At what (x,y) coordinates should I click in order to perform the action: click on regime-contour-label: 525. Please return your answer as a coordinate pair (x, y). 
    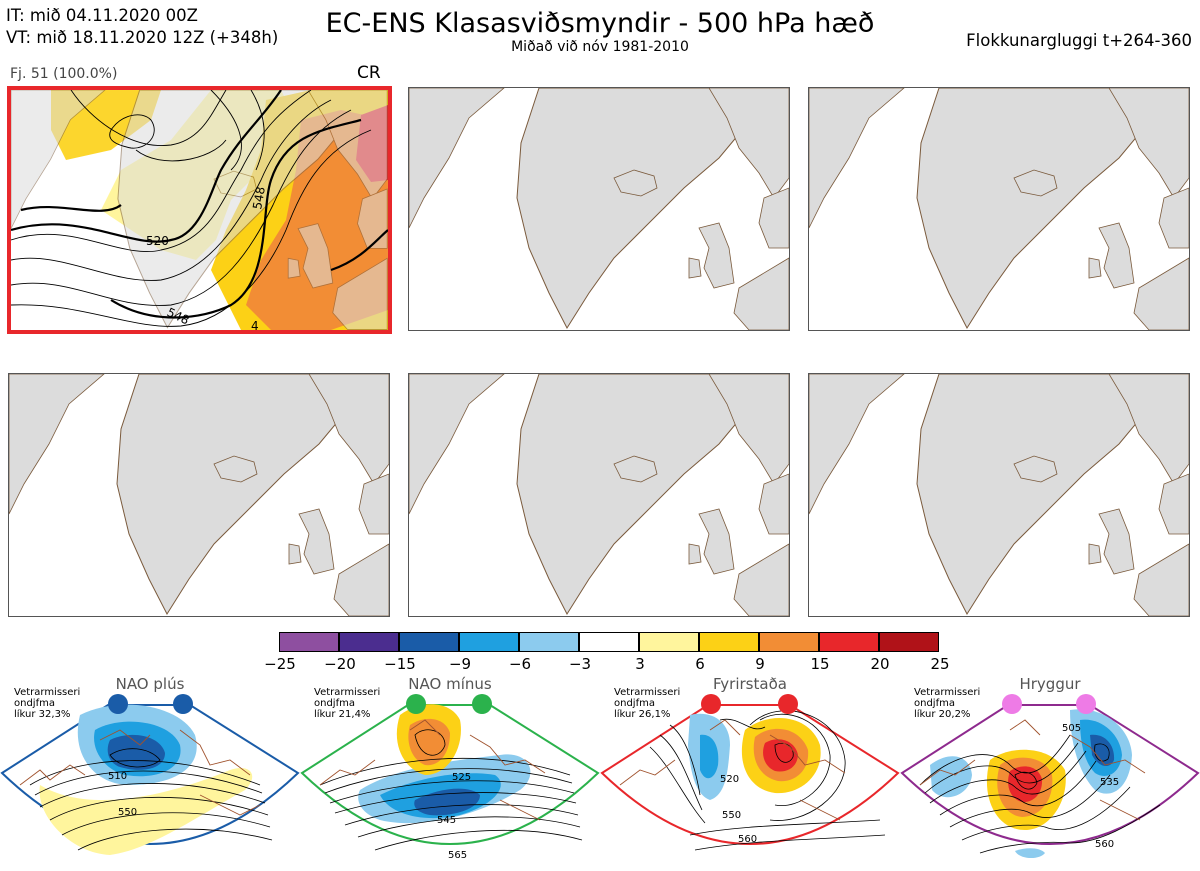
    Looking at the image, I should click on (461, 777).